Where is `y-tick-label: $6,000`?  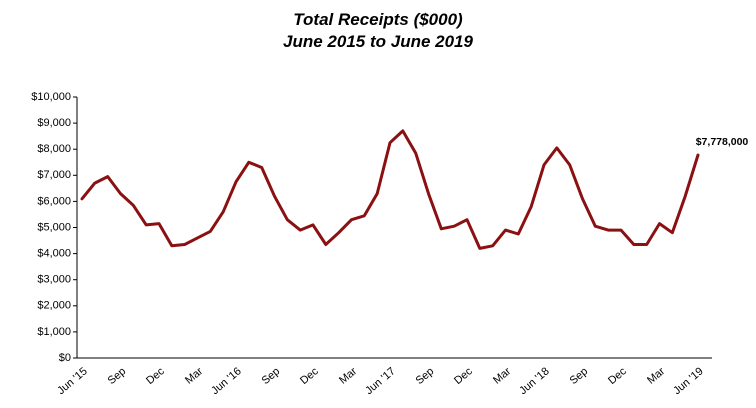
y-tick-label: $6,000 is located at coordinates (54, 201).